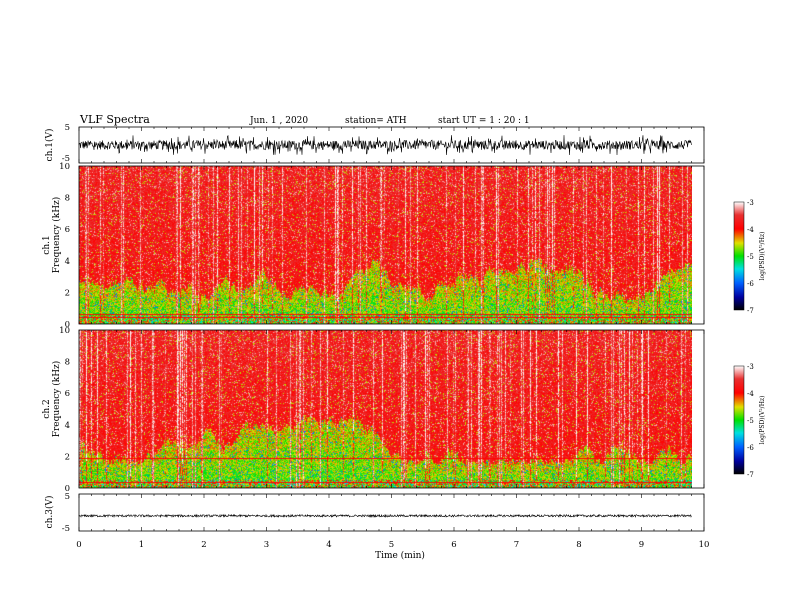 The height and width of the screenshot is (612, 792). I want to click on time-axis-label: Time (min), so click(400, 555).